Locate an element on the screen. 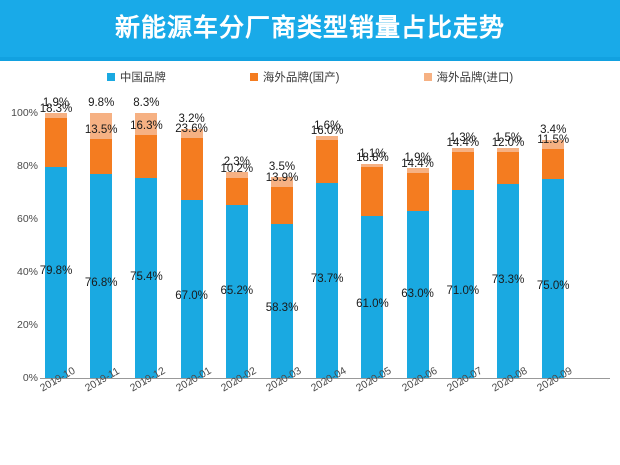 The image size is (620, 465). data-label-overseas-domestic: 18.8% is located at coordinates (372, 157).